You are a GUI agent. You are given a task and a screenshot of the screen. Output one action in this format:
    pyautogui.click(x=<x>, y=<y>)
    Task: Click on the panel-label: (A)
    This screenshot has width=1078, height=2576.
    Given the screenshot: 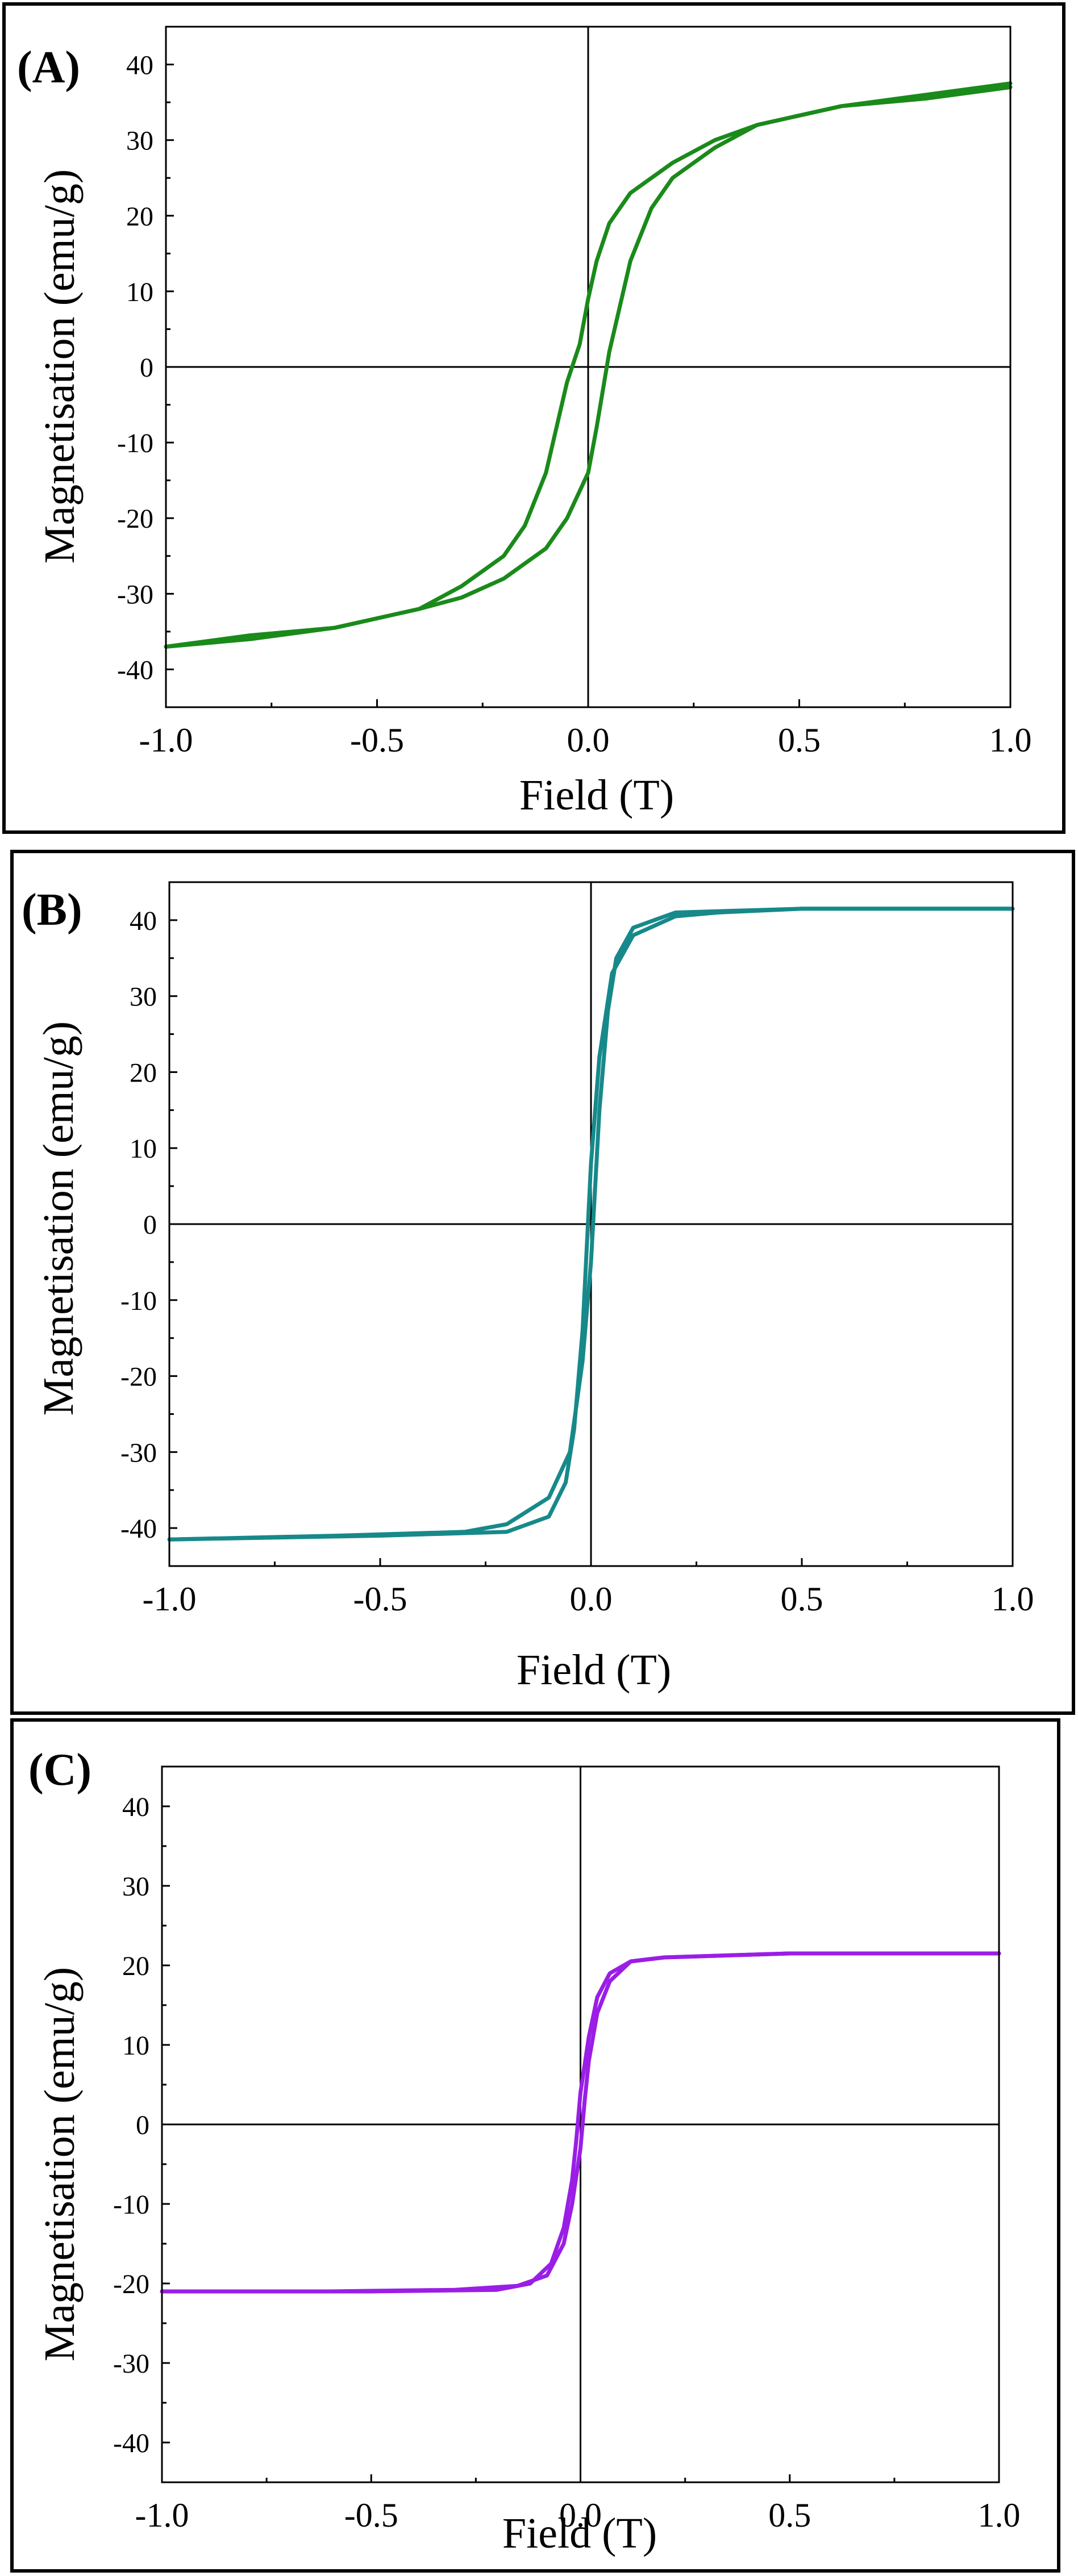 What is the action you would take?
    pyautogui.click(x=48, y=68)
    